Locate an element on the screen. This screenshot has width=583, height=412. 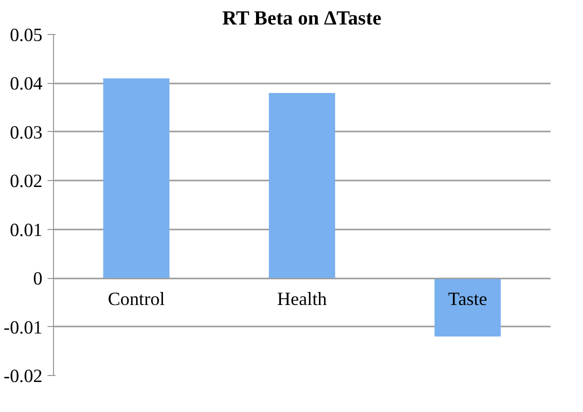
x-tick-label: Control is located at coordinates (136, 299).